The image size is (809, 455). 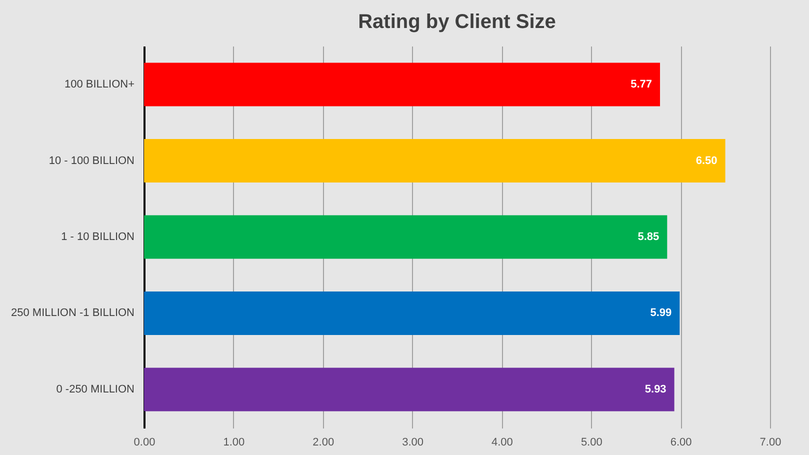 What do you see at coordinates (413, 442) in the screenshot?
I see `x-tick-label: 3.00` at bounding box center [413, 442].